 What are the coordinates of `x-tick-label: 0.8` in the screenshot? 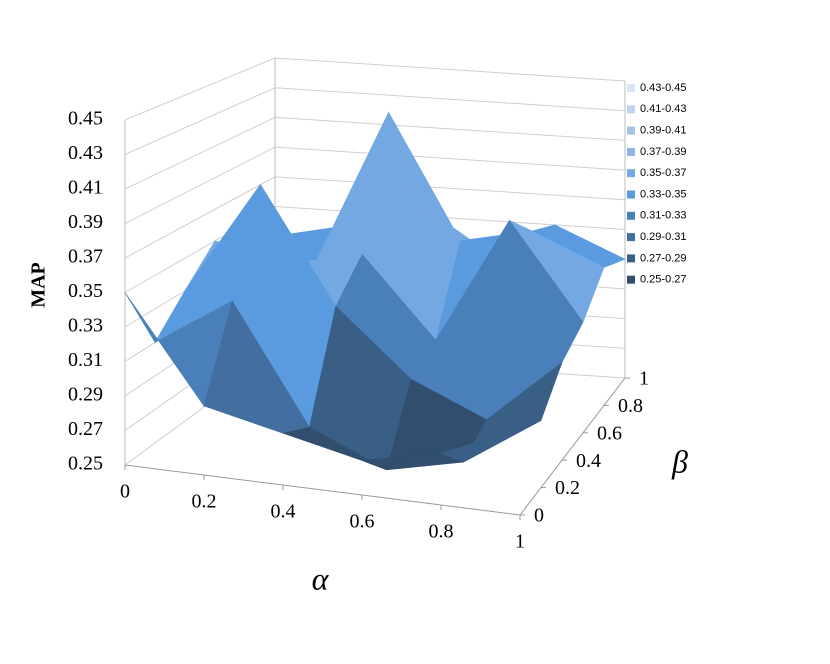 It's located at (441, 532).